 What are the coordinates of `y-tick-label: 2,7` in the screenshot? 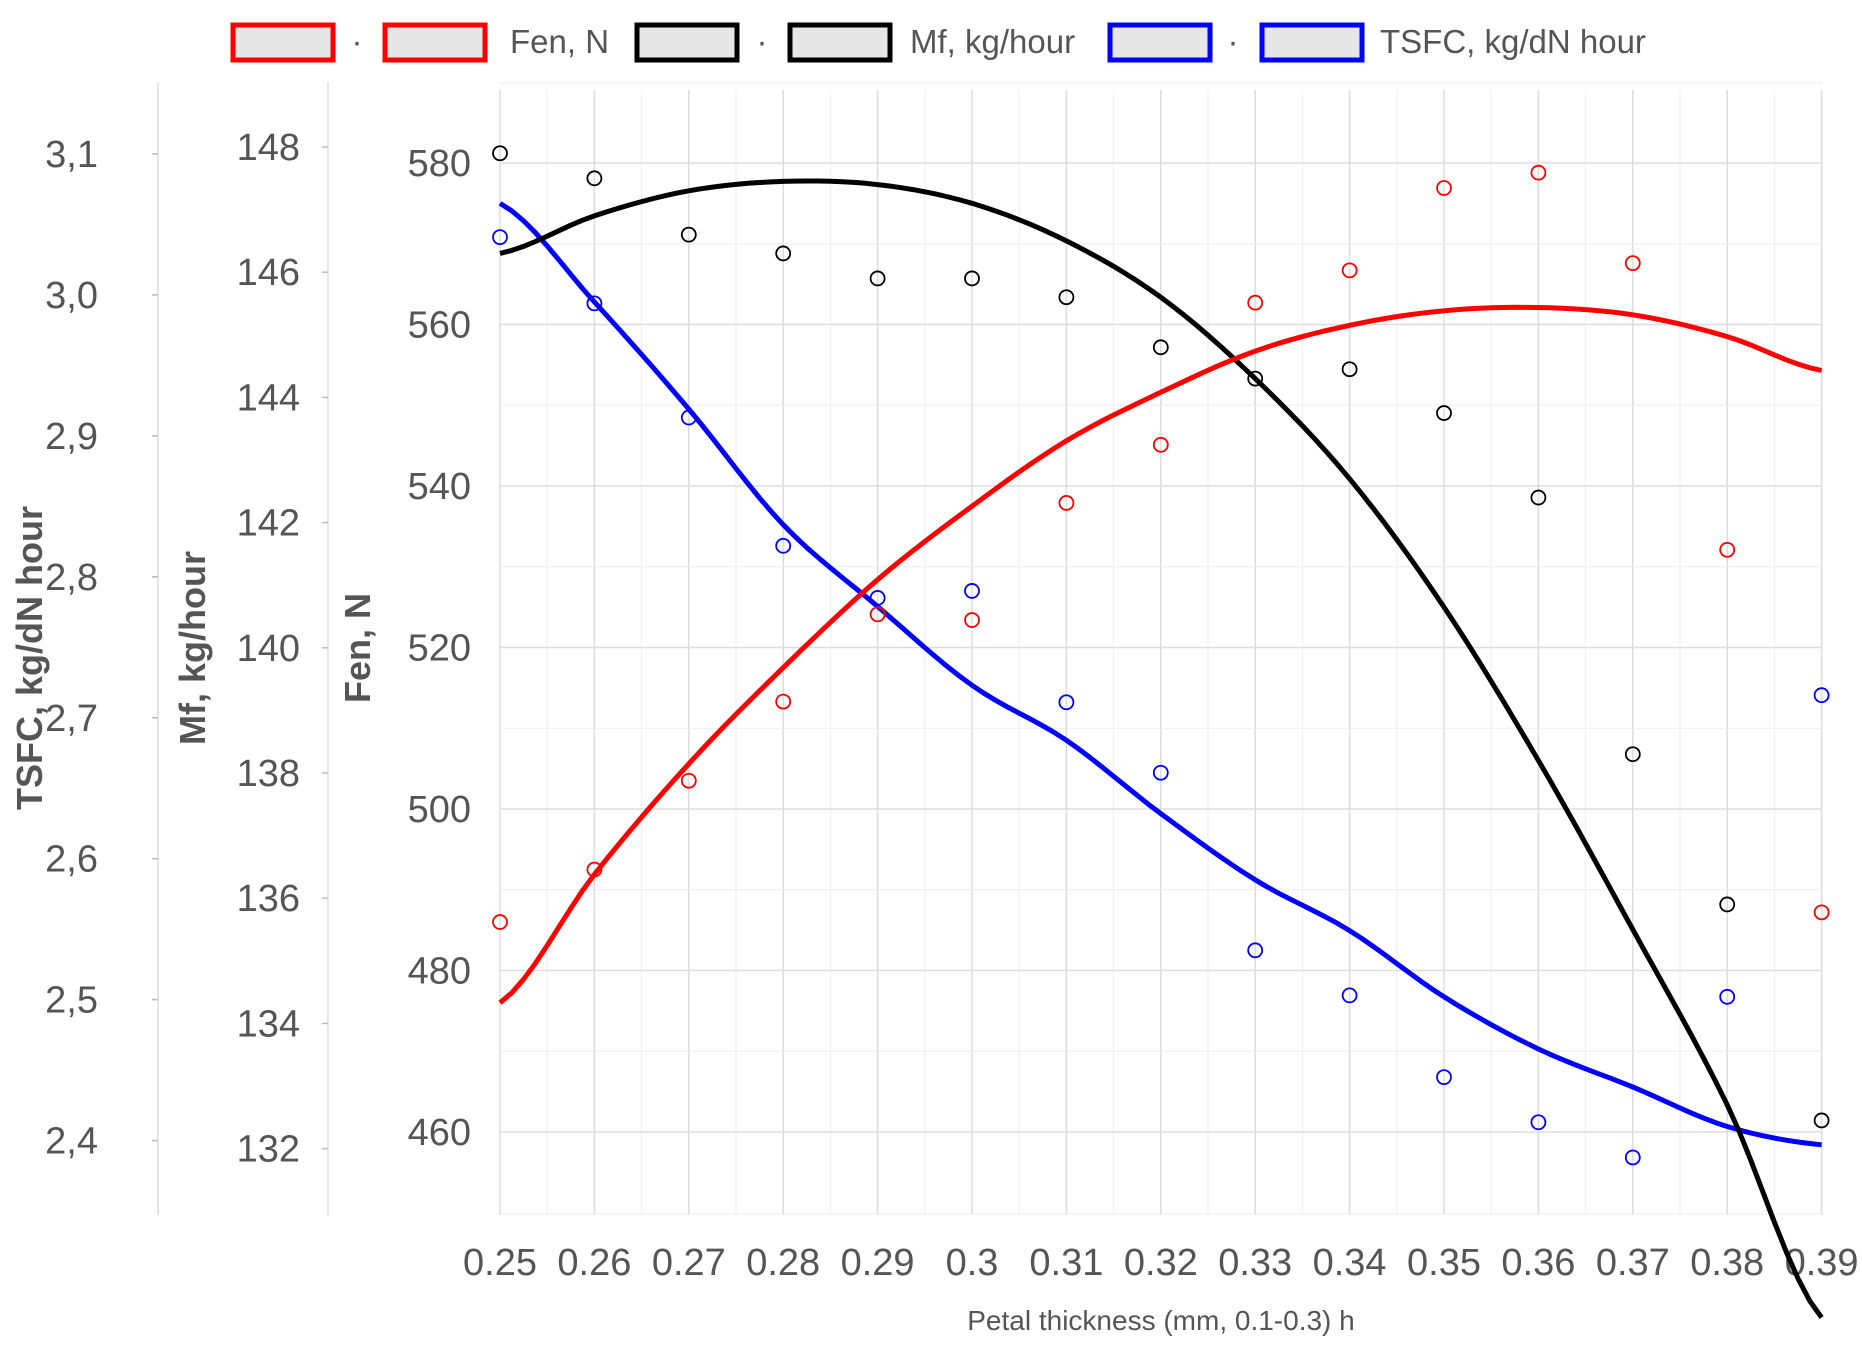 It's located at (71, 719).